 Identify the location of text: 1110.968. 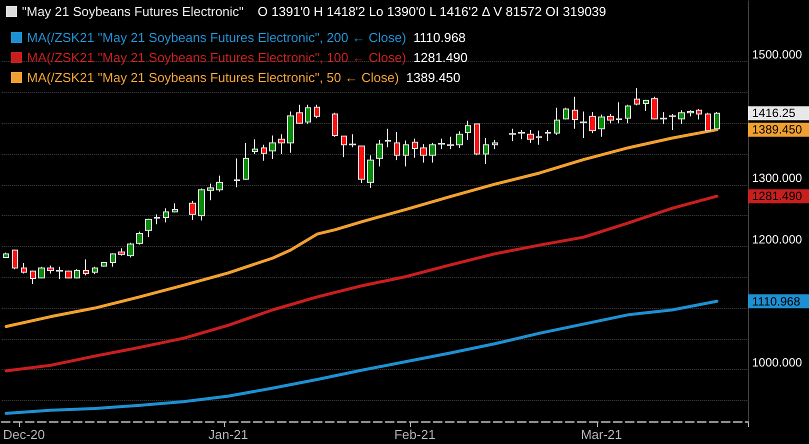
(776, 301).